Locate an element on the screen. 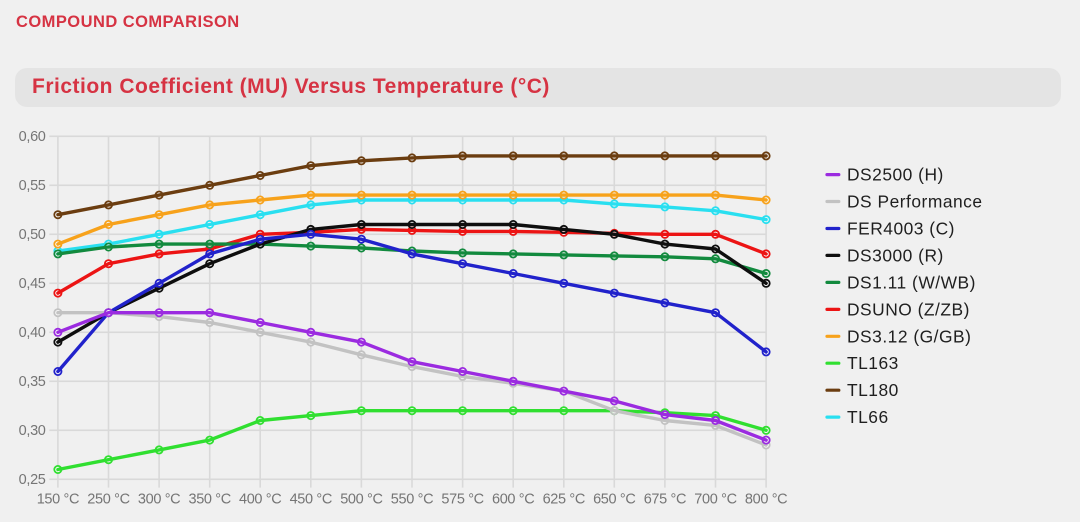  svg-text: 0,25 is located at coordinates (32, 480).